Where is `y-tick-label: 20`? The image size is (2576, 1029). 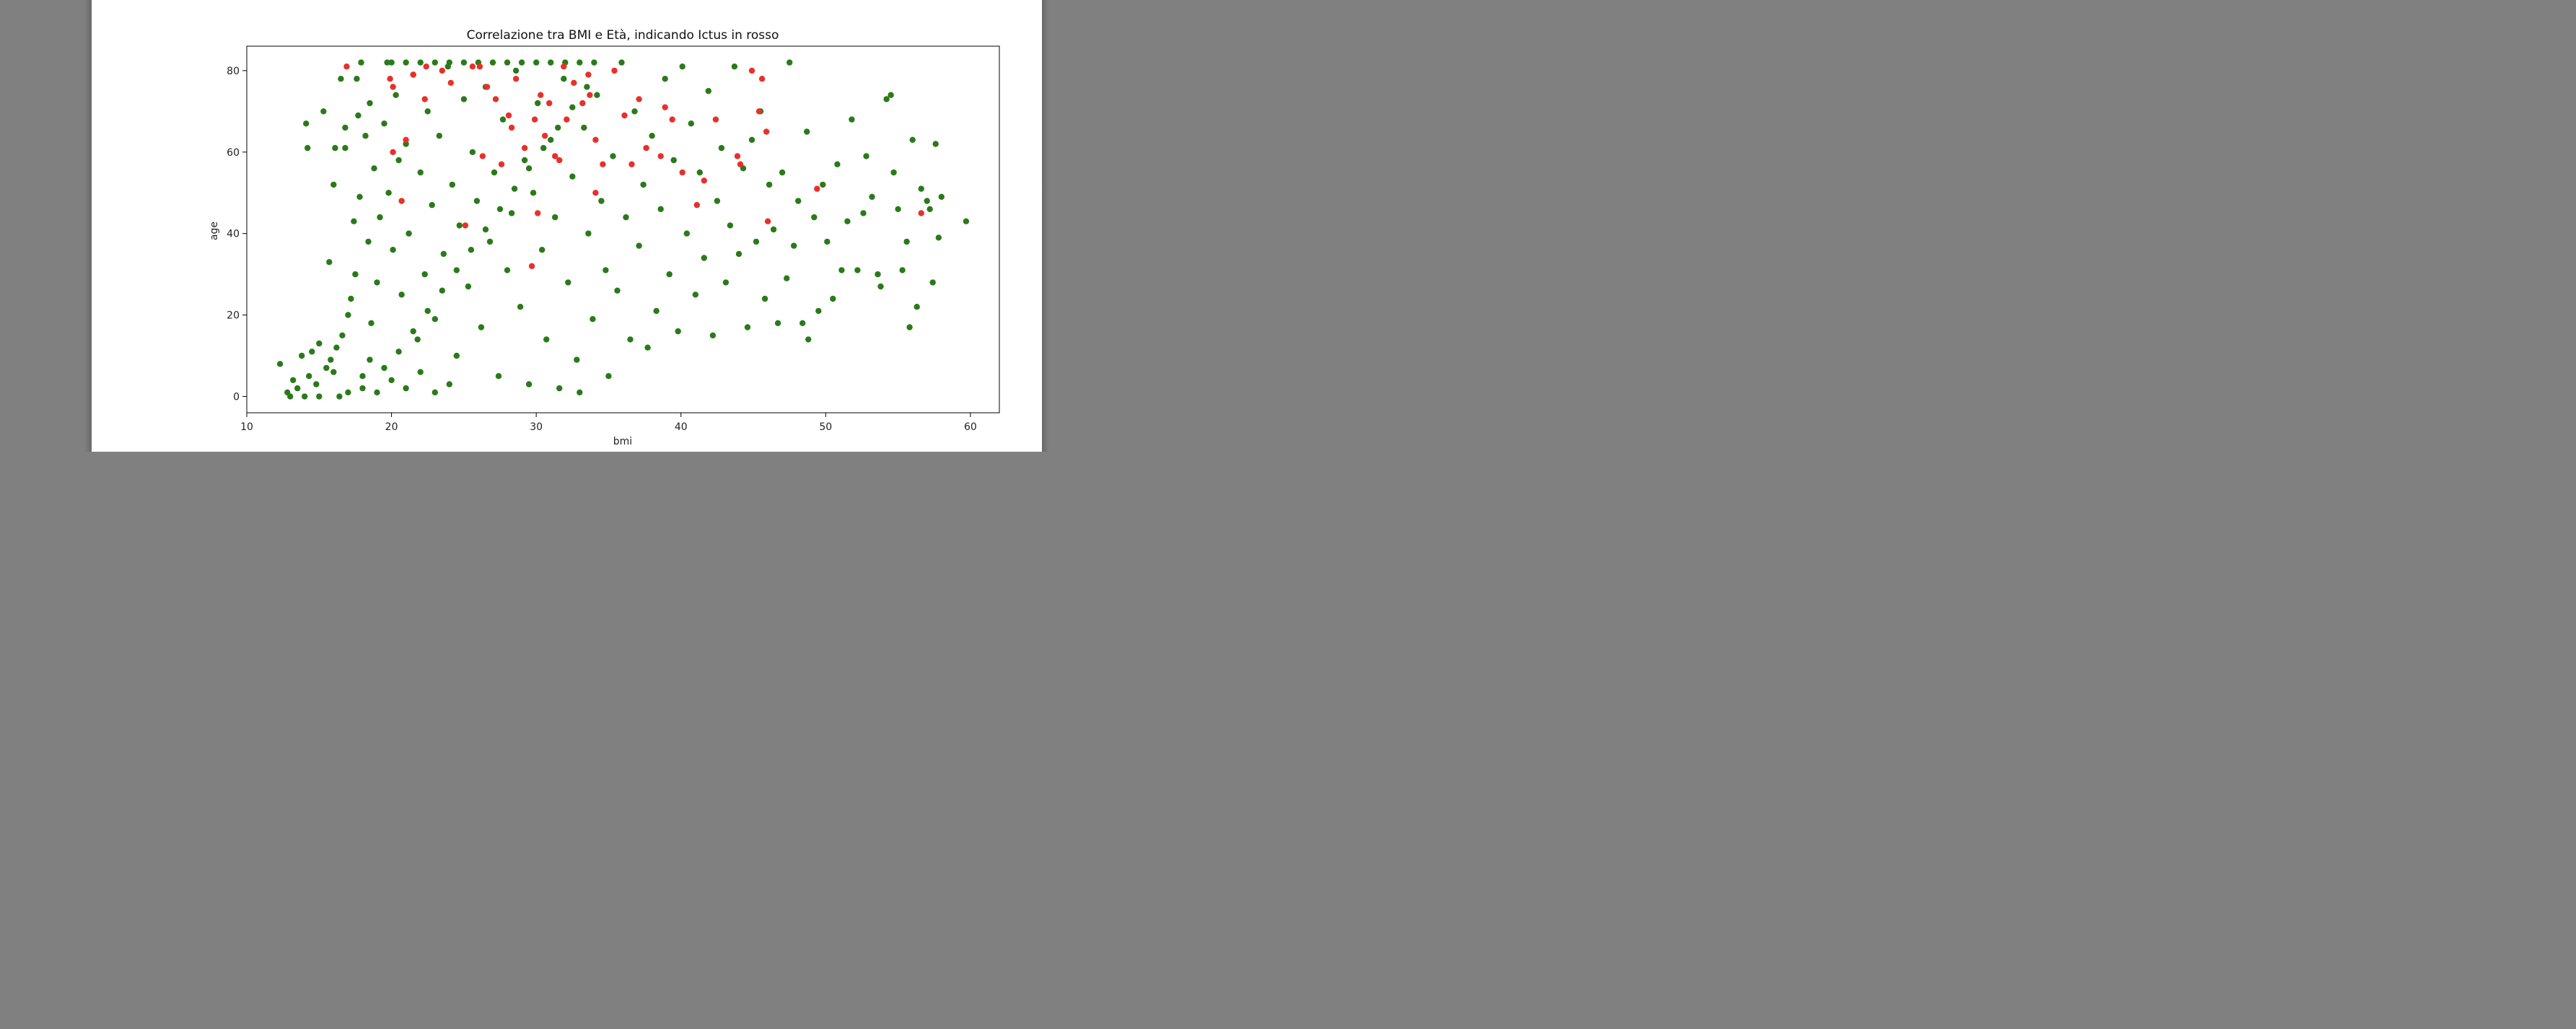 y-tick-label: 20 is located at coordinates (233, 316).